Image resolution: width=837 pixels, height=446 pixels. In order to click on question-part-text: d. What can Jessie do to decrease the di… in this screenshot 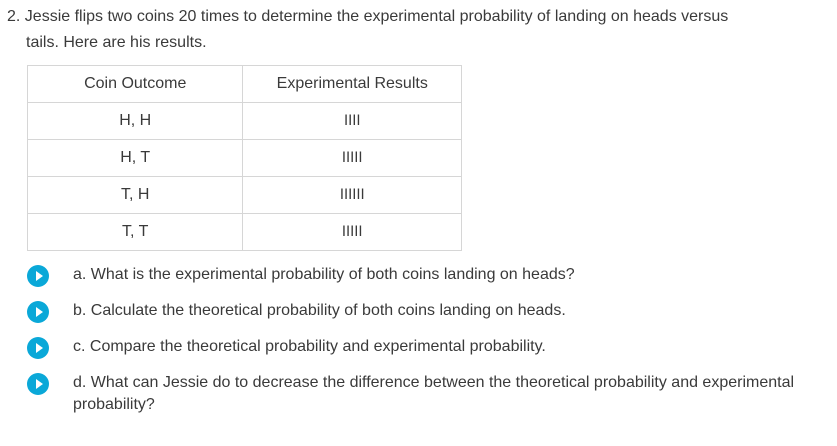, I will do `click(434, 393)`.